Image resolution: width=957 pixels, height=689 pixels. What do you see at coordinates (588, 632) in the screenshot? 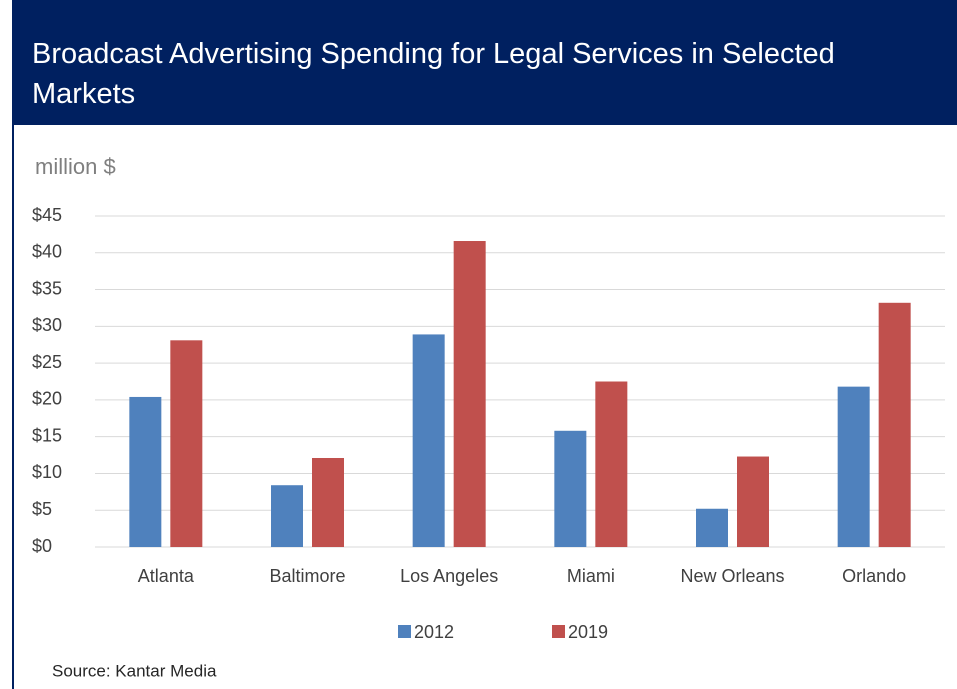
I see `legend-label: 2019` at bounding box center [588, 632].